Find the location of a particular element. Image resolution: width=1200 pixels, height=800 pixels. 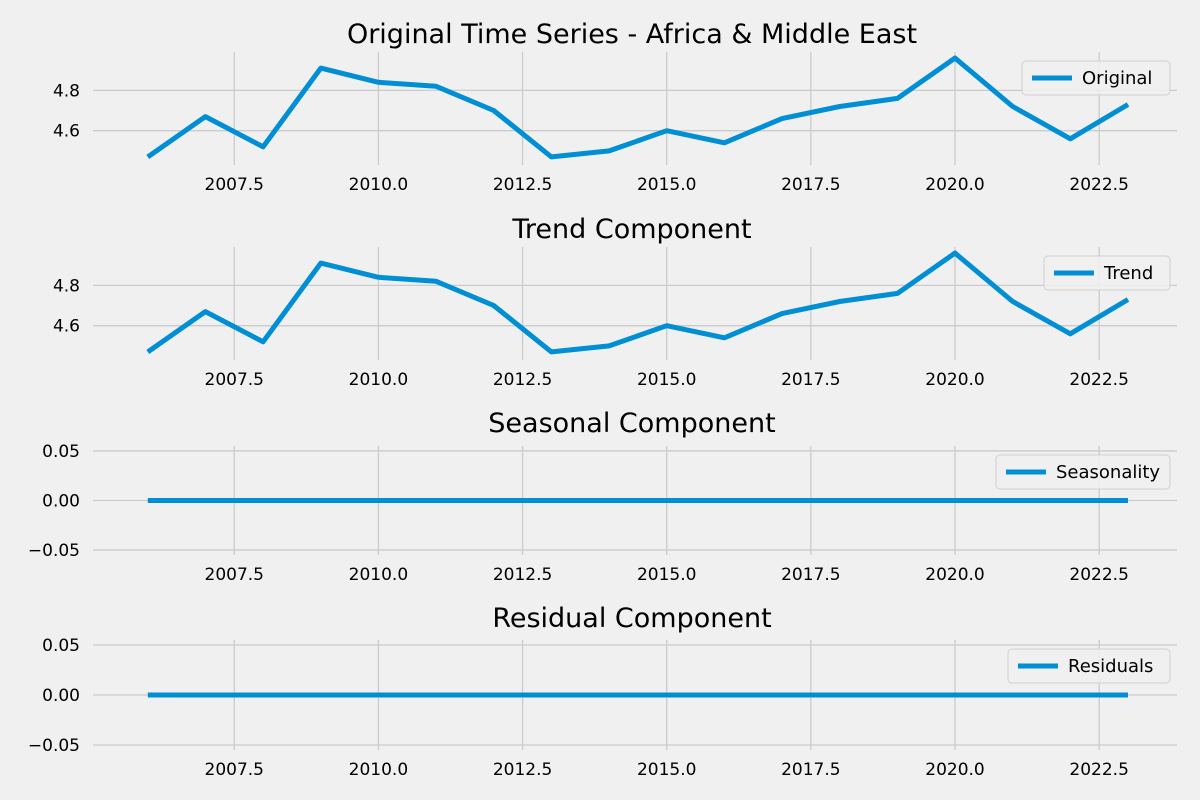

legend: Trend is located at coordinates (1107, 273).